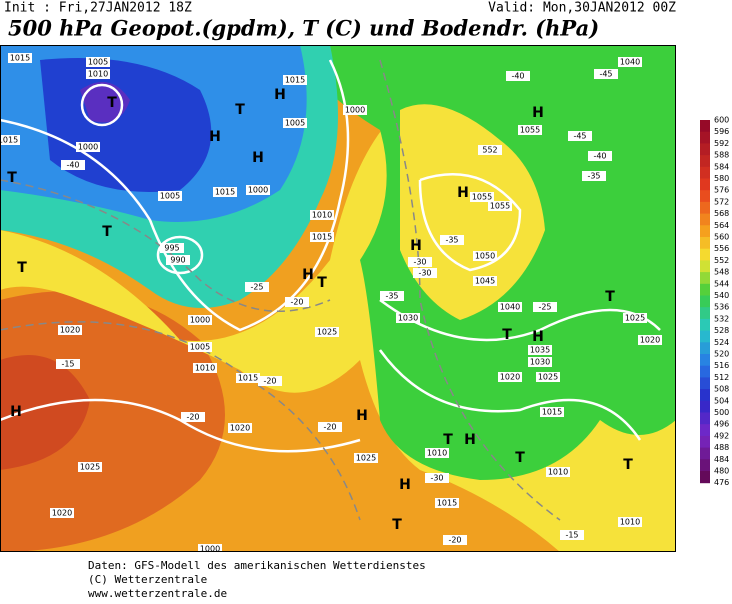 The image size is (732, 604). I want to click on isoline-label: -45, so click(605, 74).